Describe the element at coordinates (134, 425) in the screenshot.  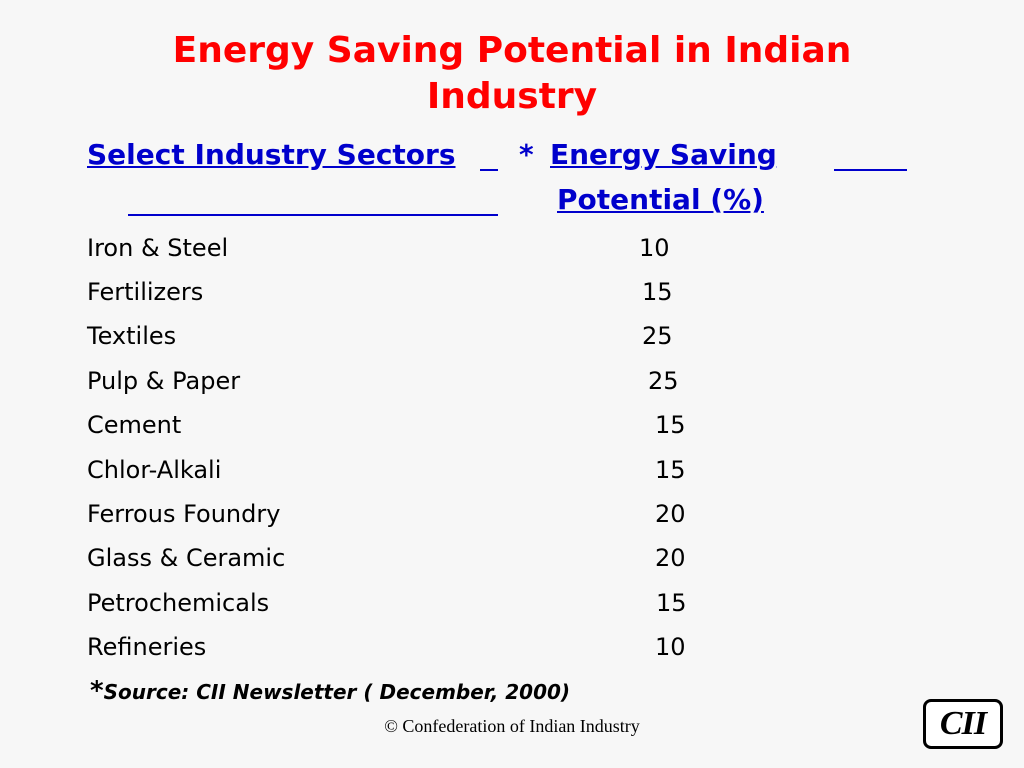
I see `row-sector: Cement` at that location.